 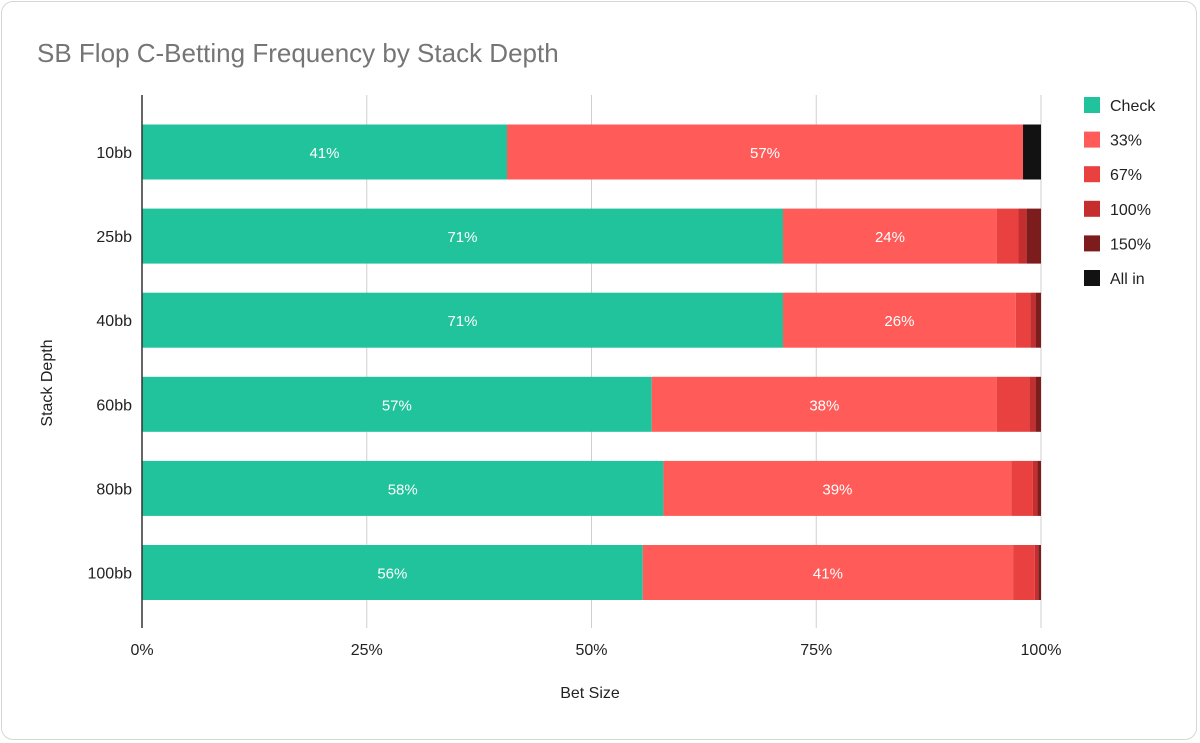 I want to click on data-label: 58%, so click(x=403, y=489).